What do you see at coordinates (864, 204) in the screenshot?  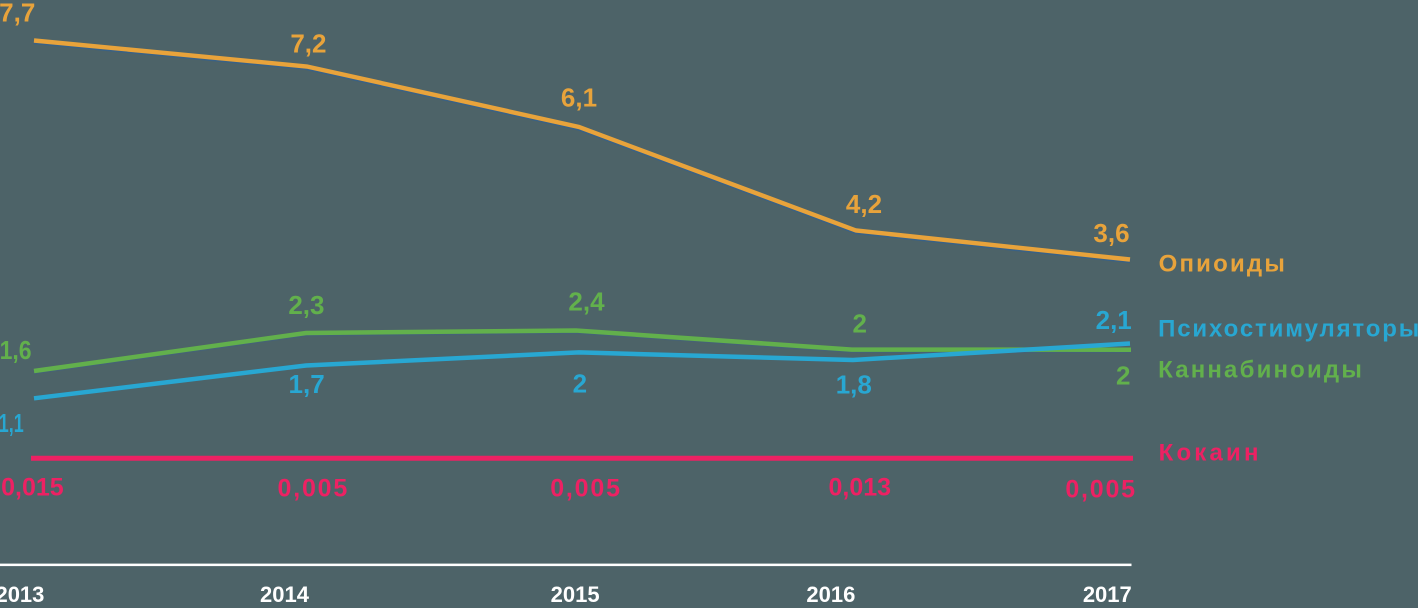 I see `svg-text: 4,2` at bounding box center [864, 204].